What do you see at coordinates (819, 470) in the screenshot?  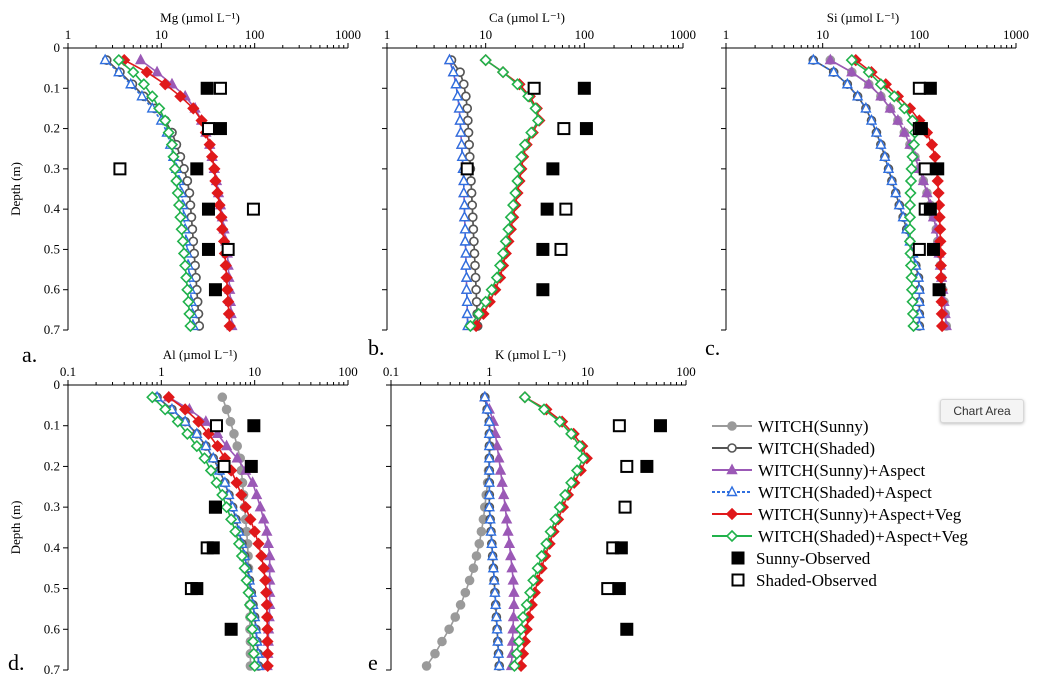 I see `legend-item: WITCH(Sunny)+Aspect` at bounding box center [819, 470].